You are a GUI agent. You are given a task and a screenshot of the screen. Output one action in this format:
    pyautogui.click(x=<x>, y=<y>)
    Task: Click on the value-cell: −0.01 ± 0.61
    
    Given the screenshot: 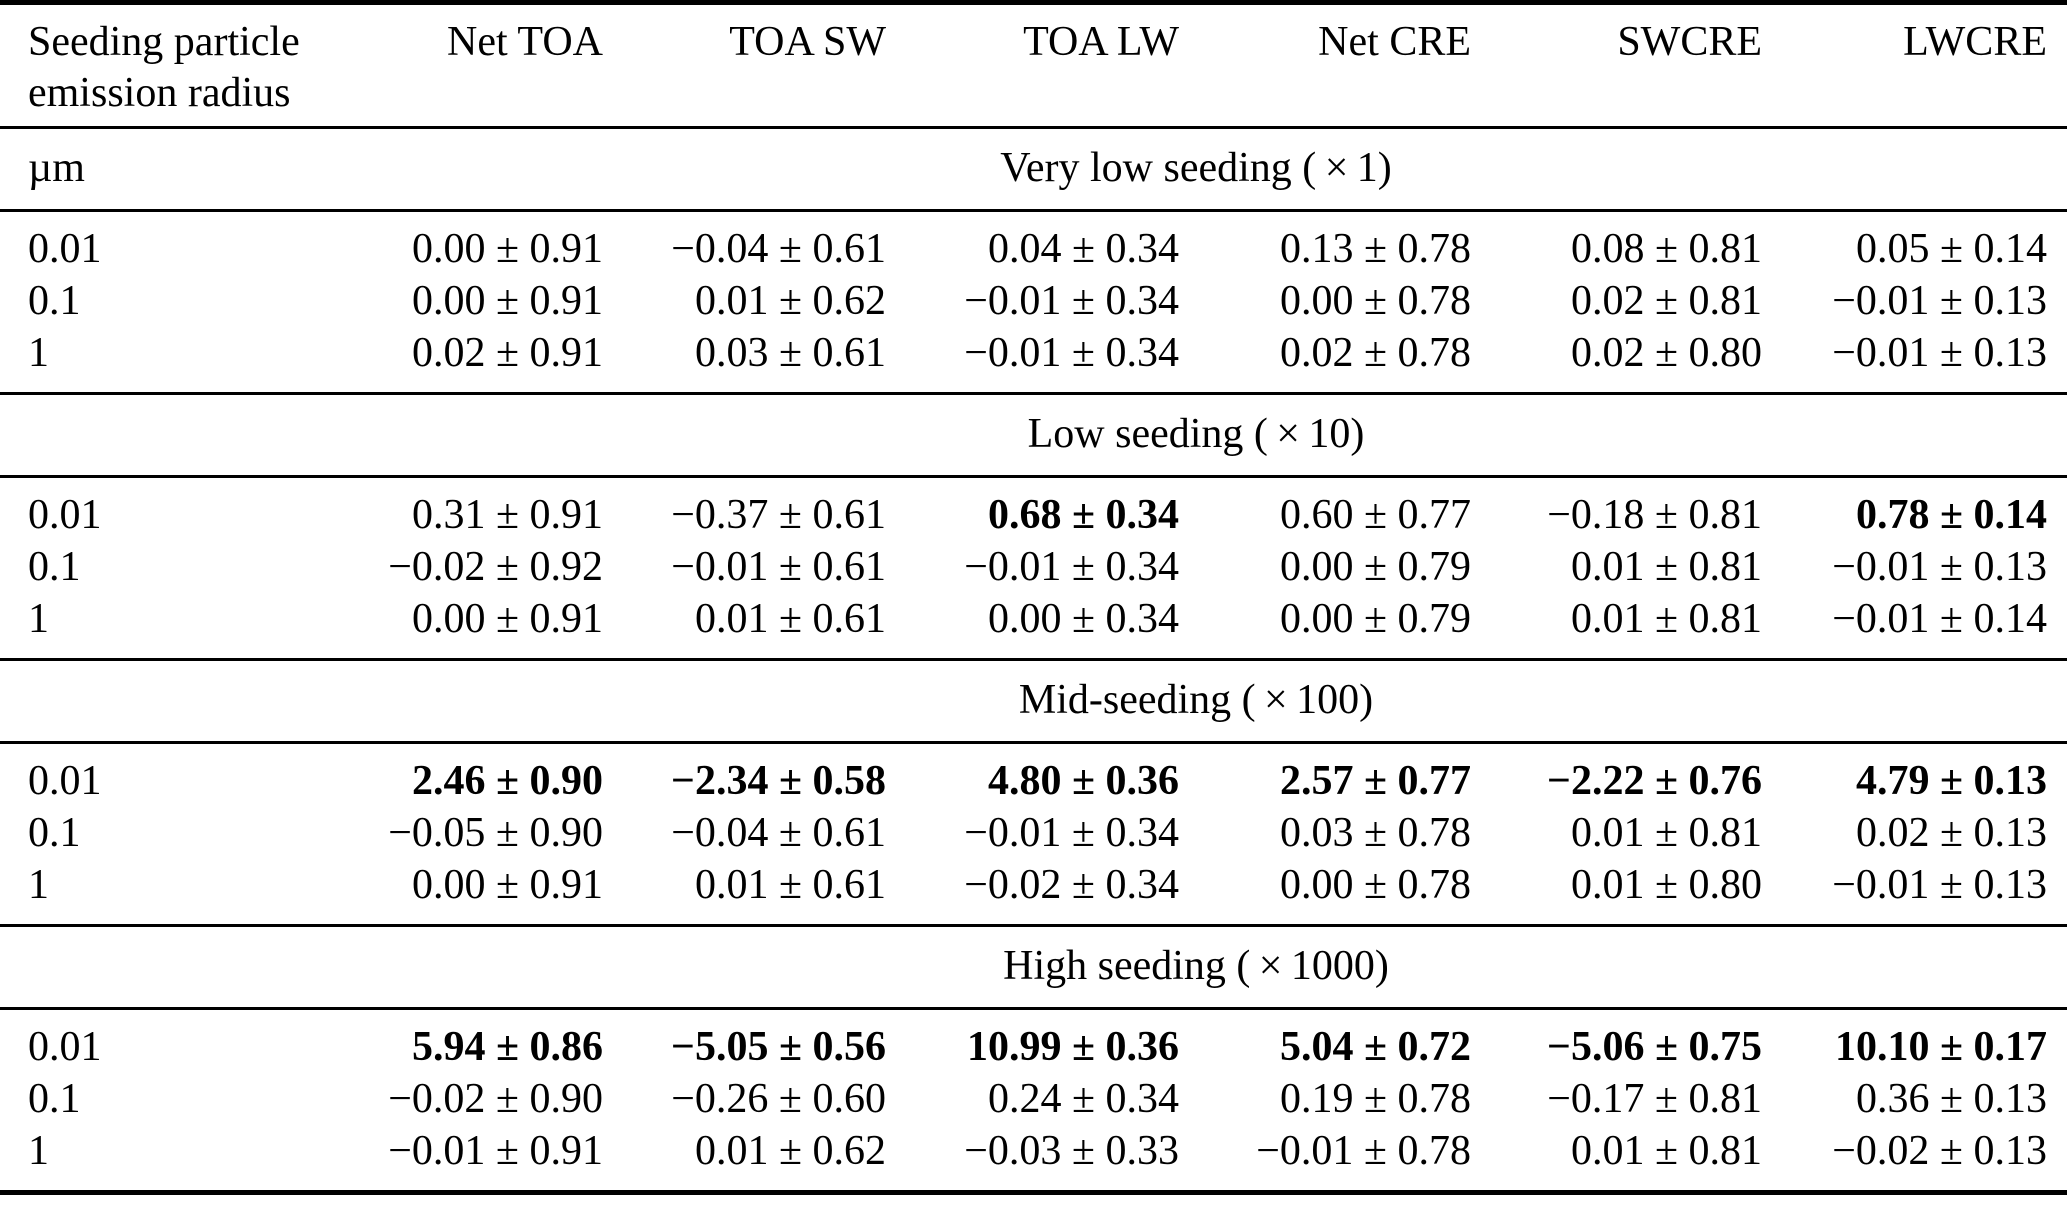 What is the action you would take?
    pyautogui.click(x=778, y=567)
    